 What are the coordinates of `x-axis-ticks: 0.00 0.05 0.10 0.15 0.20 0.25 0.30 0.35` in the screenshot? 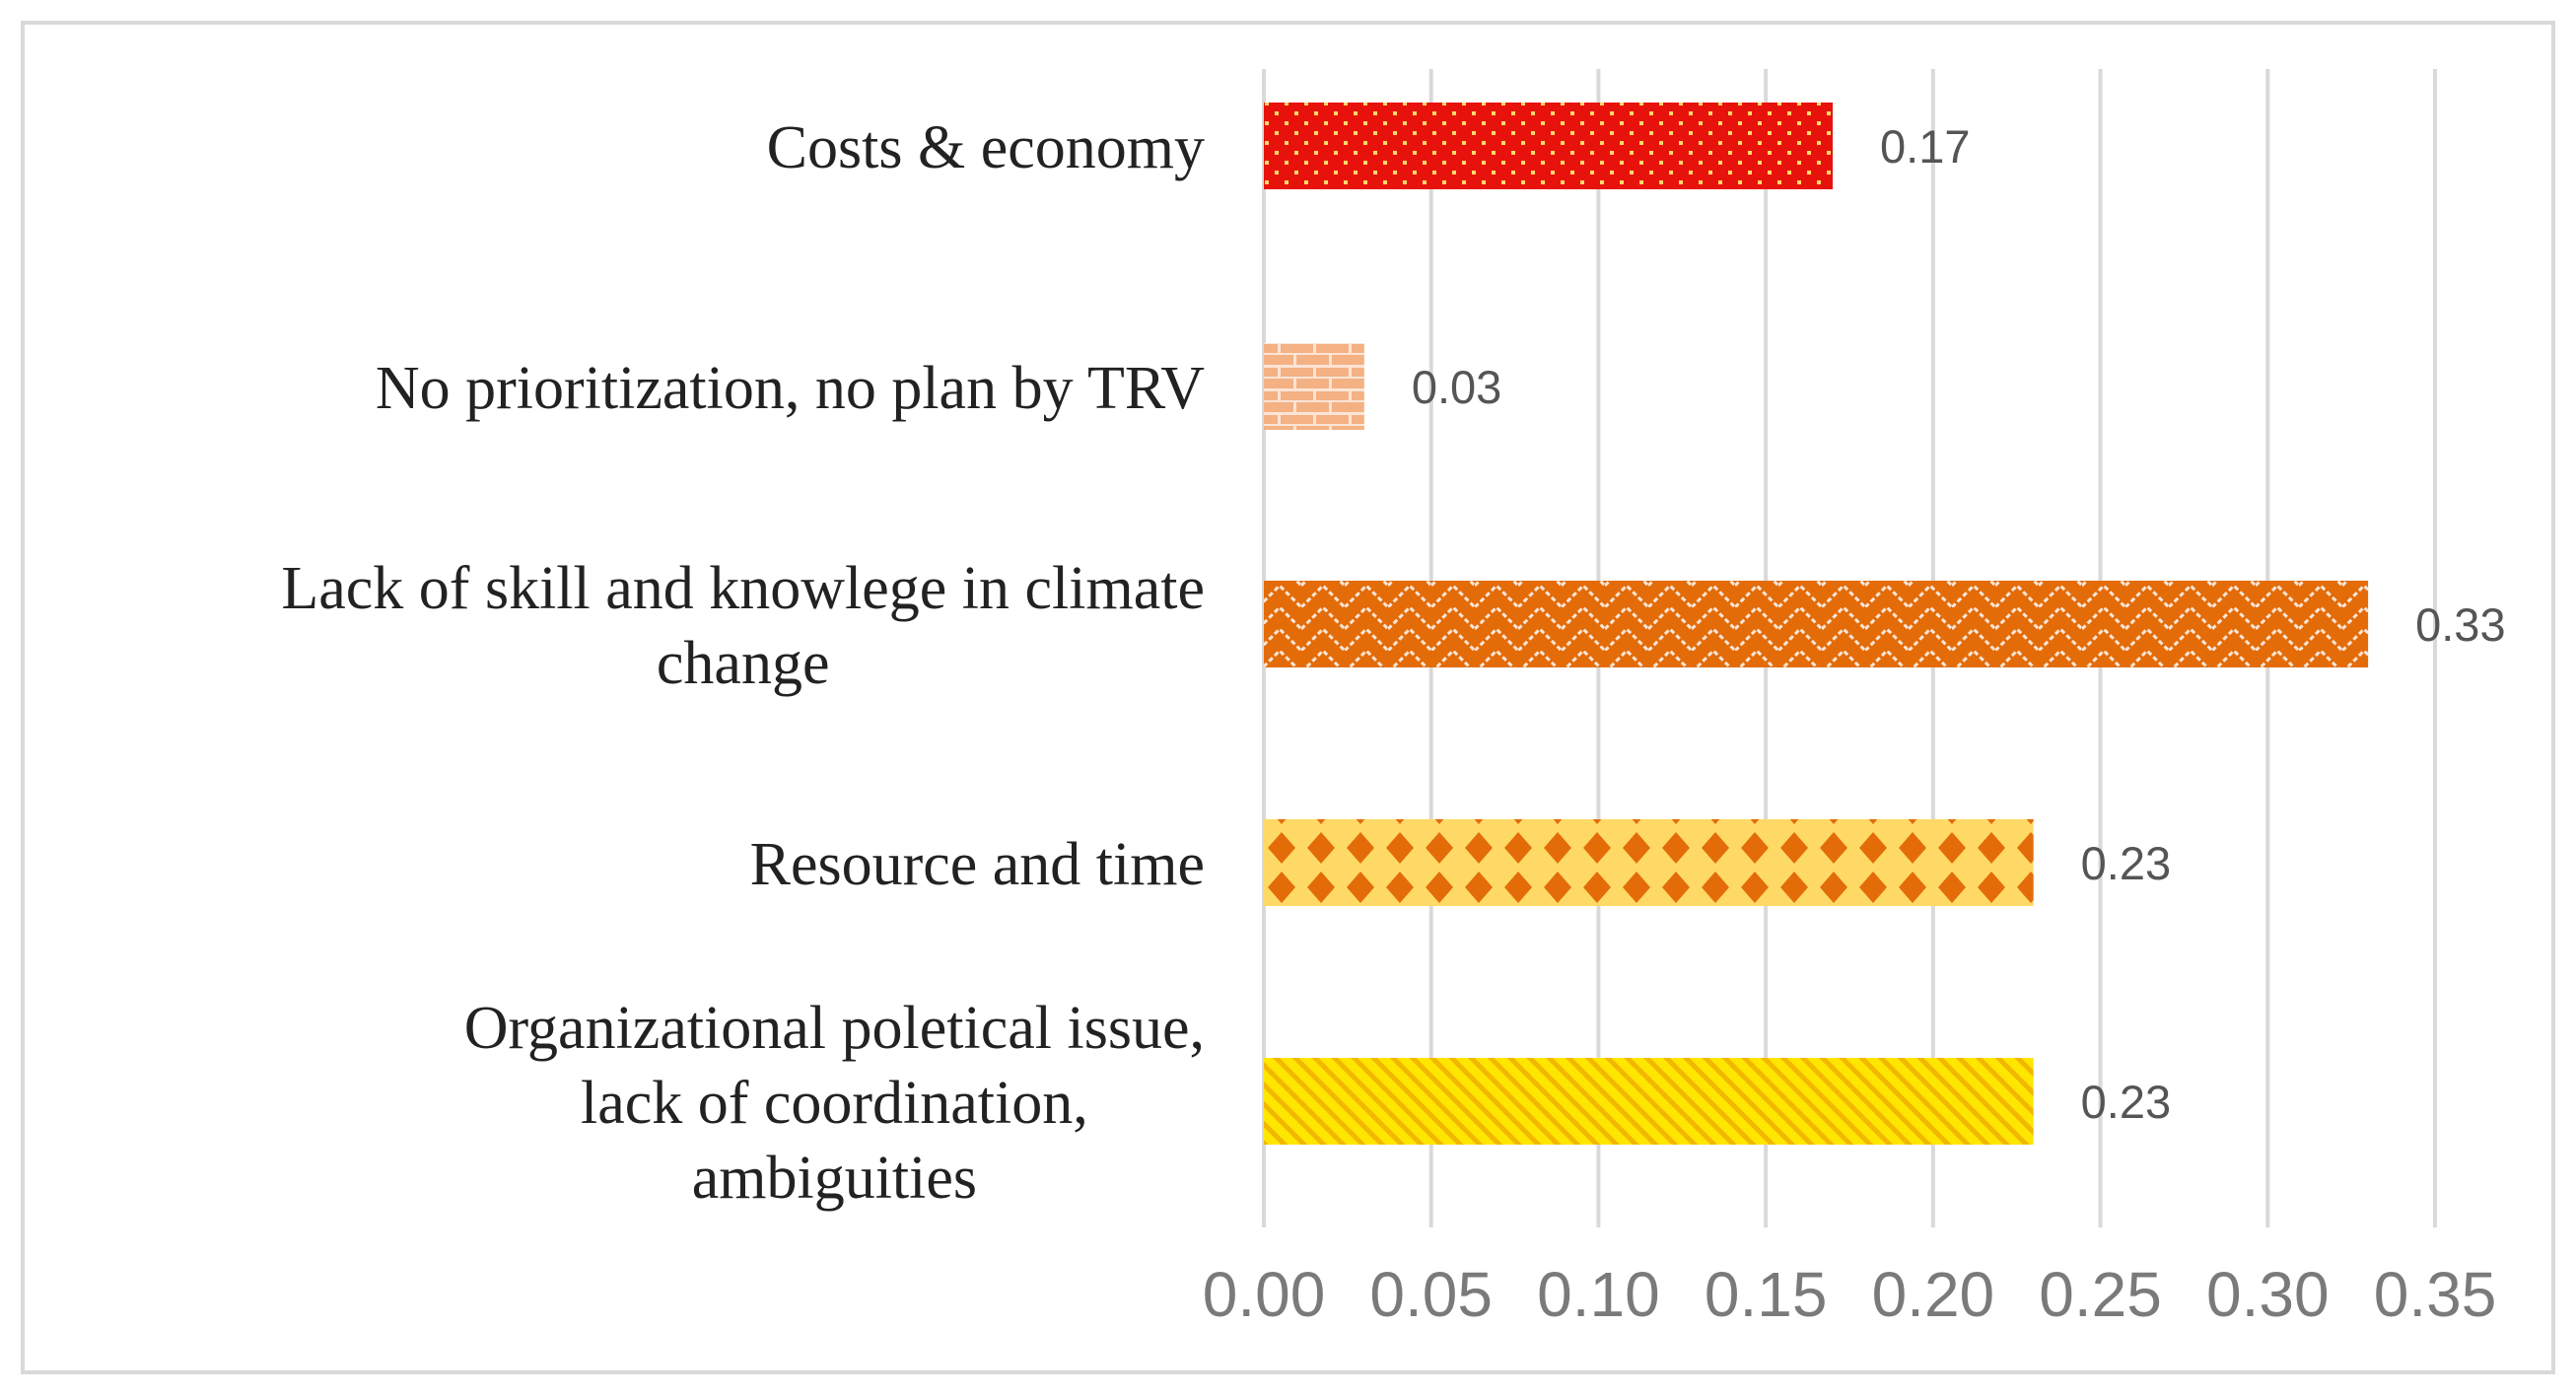 It's located at (1850, 1295).